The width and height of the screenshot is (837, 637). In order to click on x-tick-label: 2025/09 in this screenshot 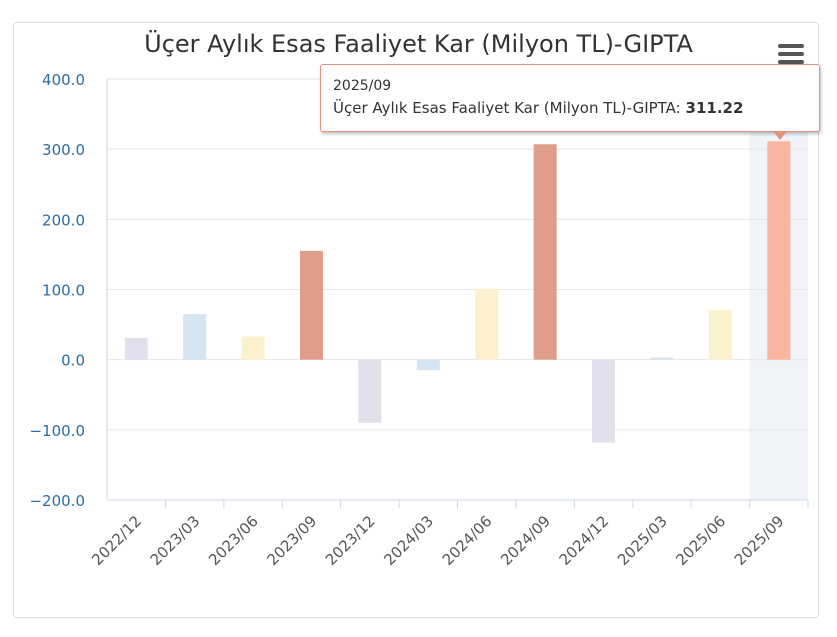, I will do `click(759, 540)`.